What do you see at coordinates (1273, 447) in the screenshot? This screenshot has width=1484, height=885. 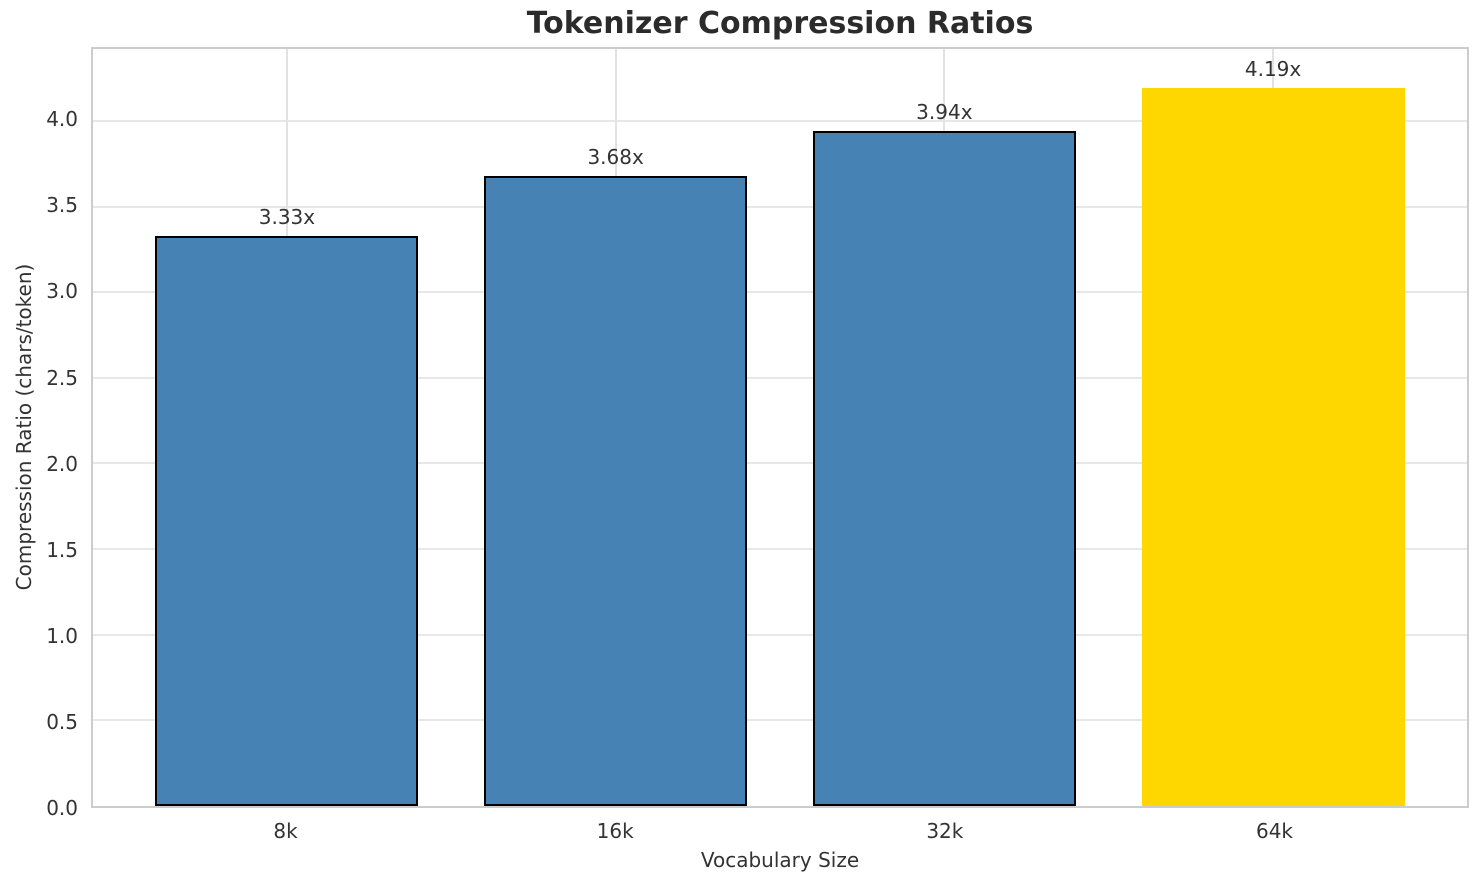 I see `bar-64k` at bounding box center [1273, 447].